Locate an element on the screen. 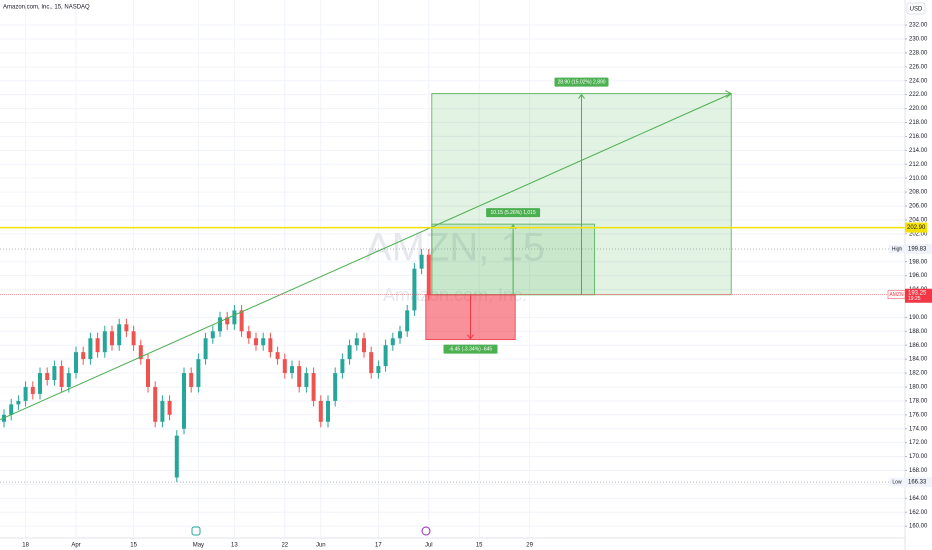  x-tick-label: 22 is located at coordinates (284, 546).